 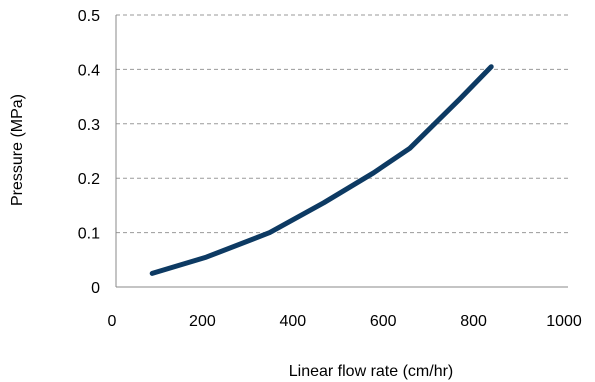 What do you see at coordinates (89, 179) in the screenshot?
I see `y-tick-label: 0.2` at bounding box center [89, 179].